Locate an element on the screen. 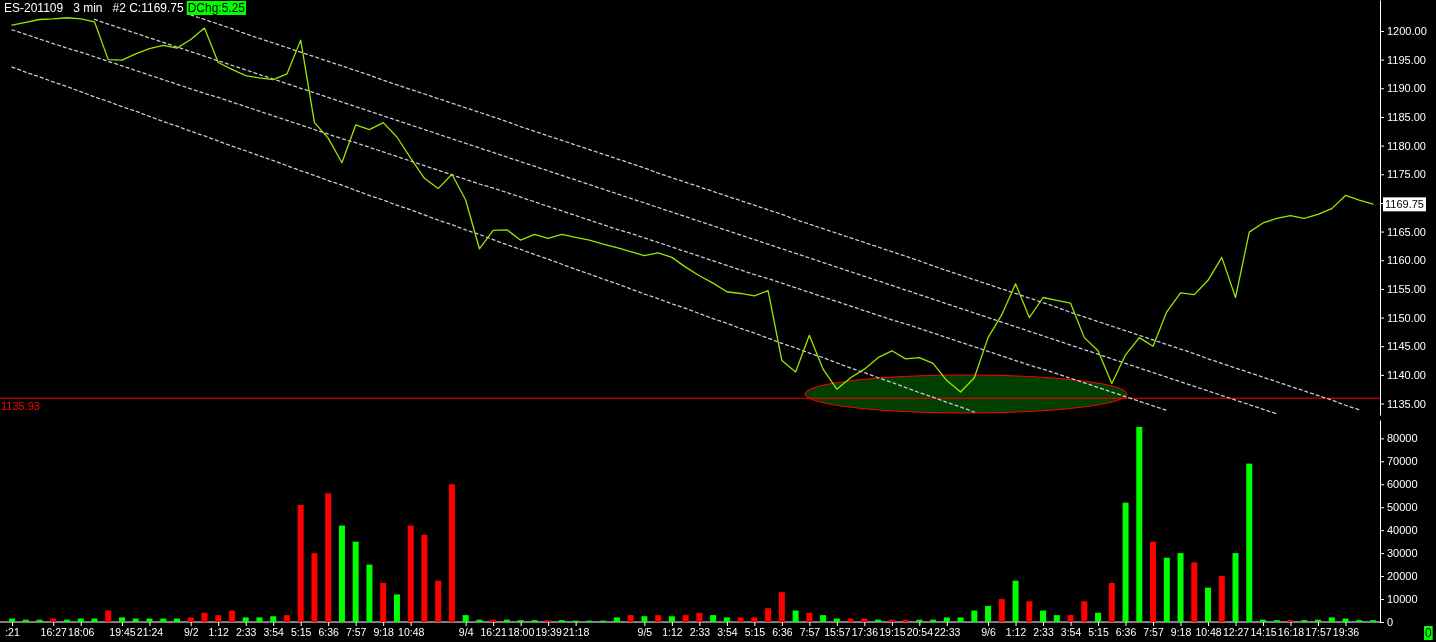  x-tick-label: 16:18 is located at coordinates (1291, 632).